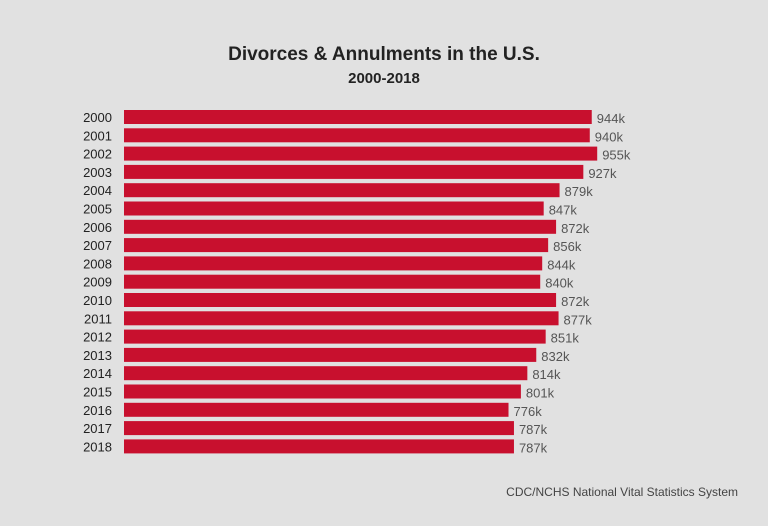 This screenshot has width=768, height=526. Describe the element at coordinates (97, 392) in the screenshot. I see `category-label: 2015` at that location.